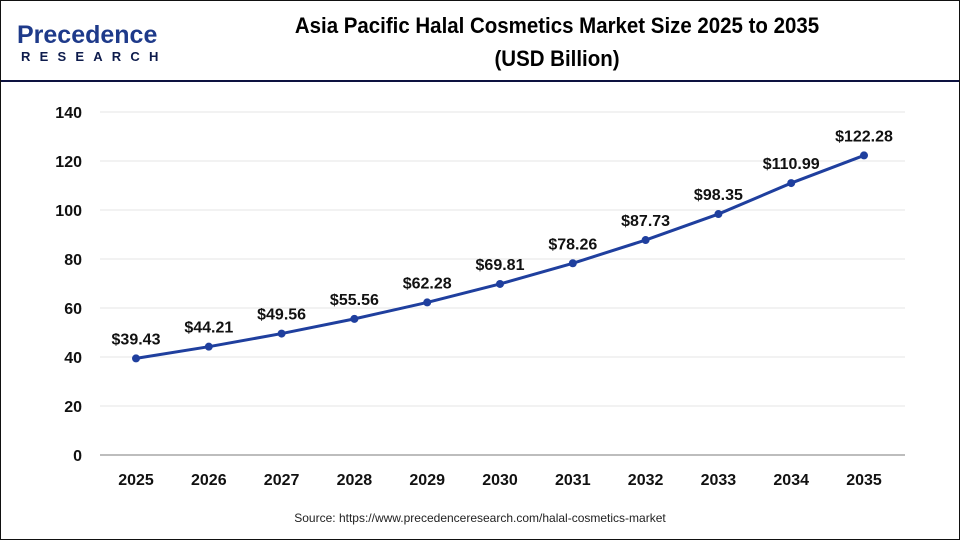  What do you see at coordinates (73, 358) in the screenshot?
I see `y-tick-label: 40` at bounding box center [73, 358].